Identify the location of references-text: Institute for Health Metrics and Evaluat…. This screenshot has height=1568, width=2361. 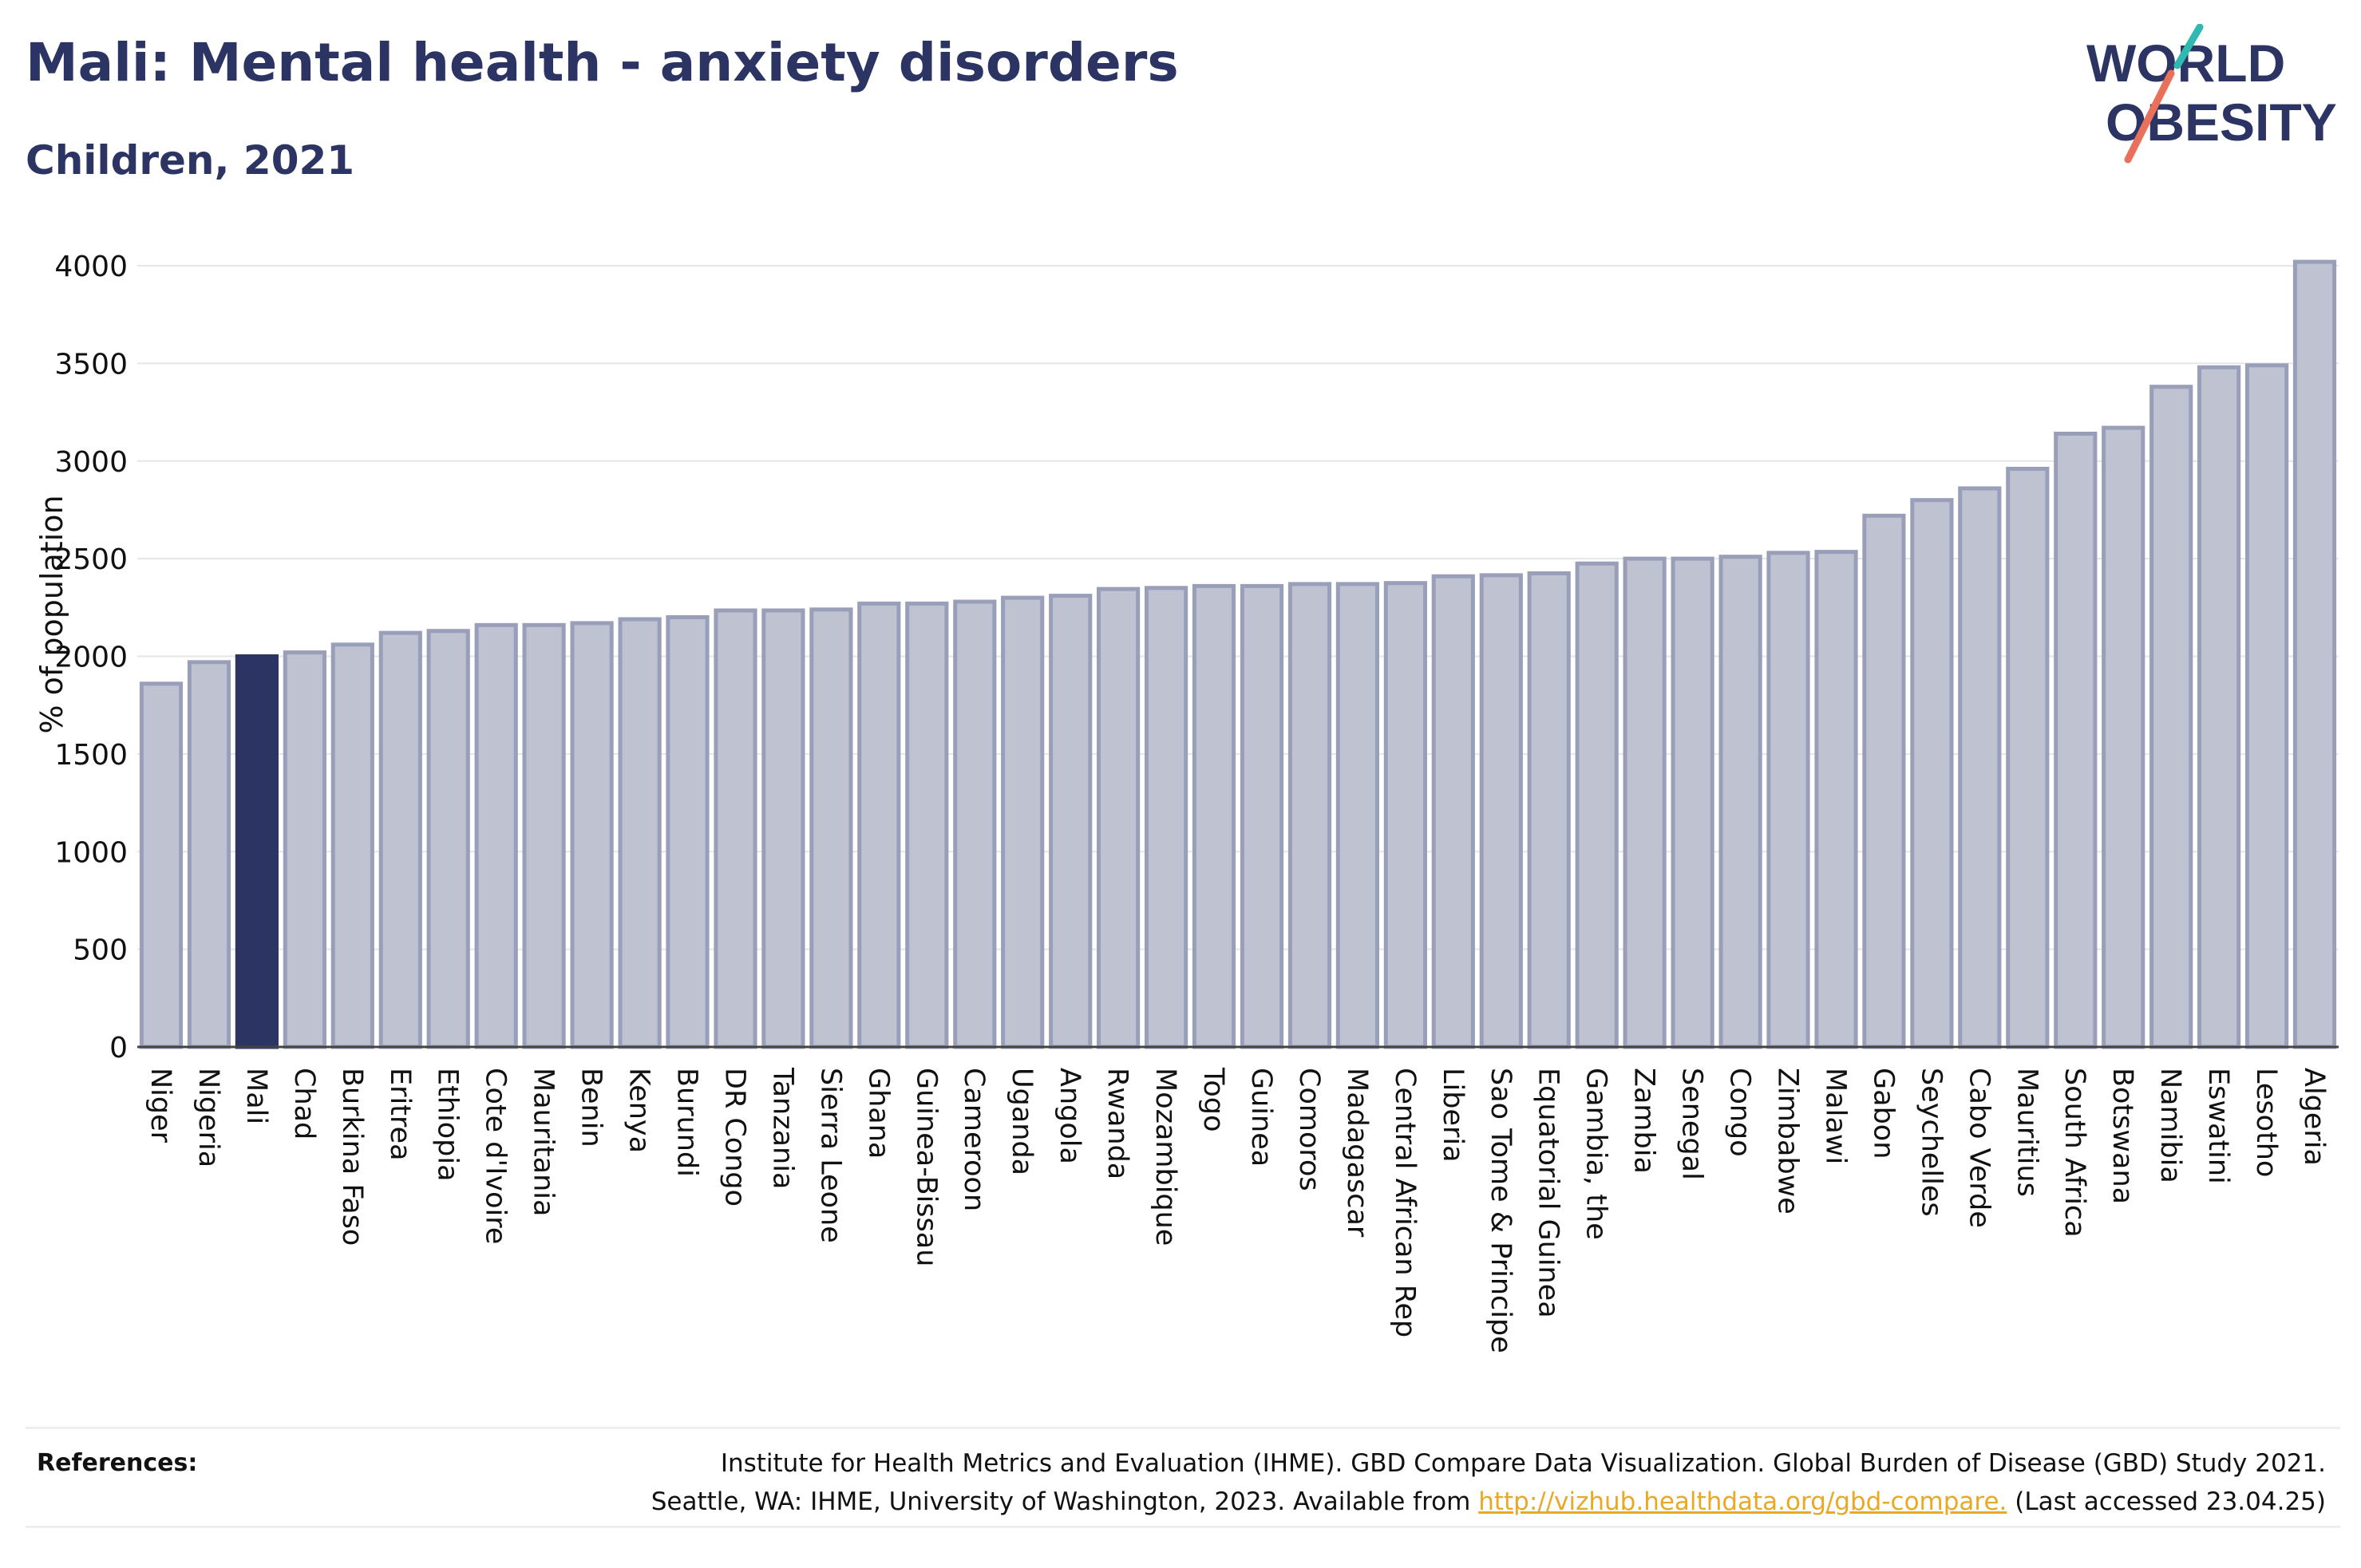
(1368, 1482).